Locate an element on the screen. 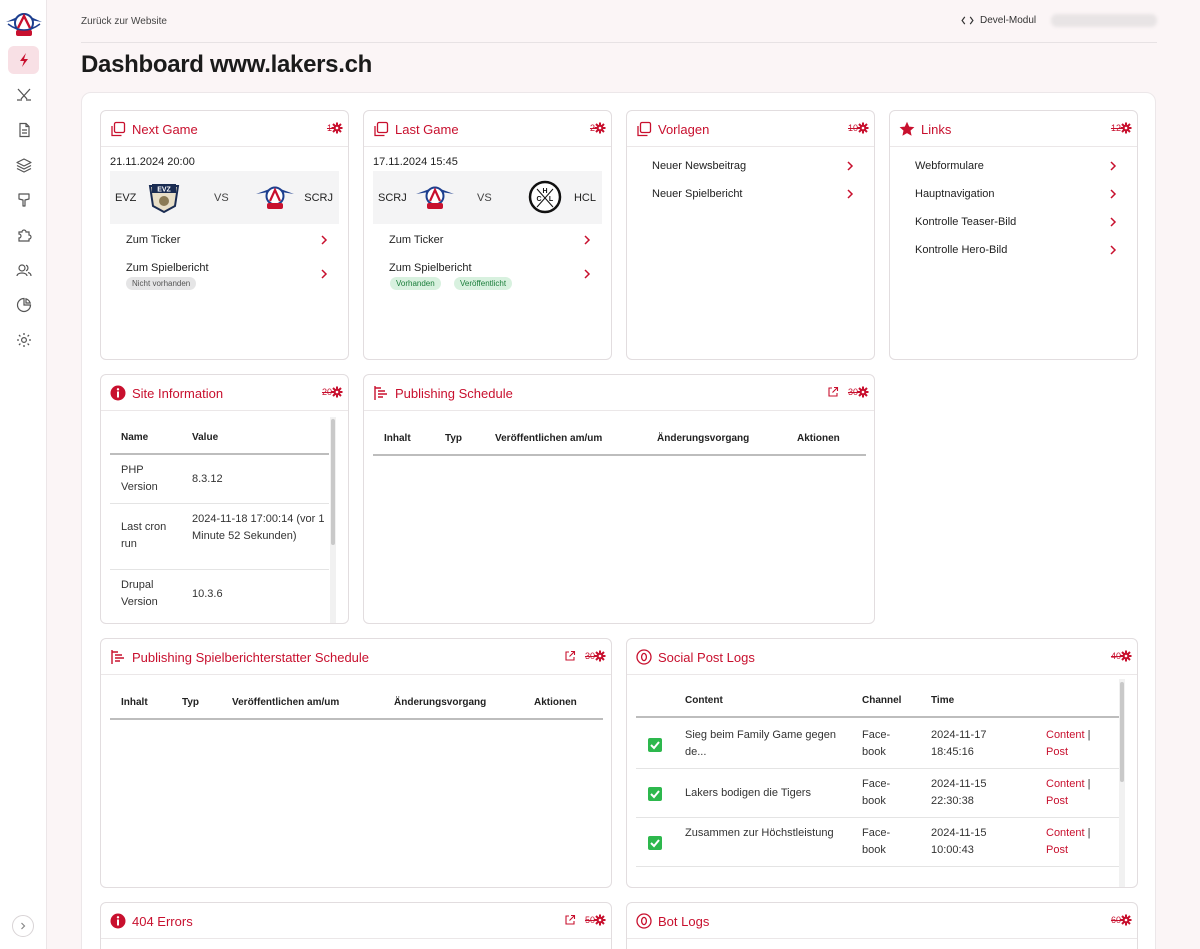  back-to-website-link: Zurück zur Website is located at coordinates (124, 21).